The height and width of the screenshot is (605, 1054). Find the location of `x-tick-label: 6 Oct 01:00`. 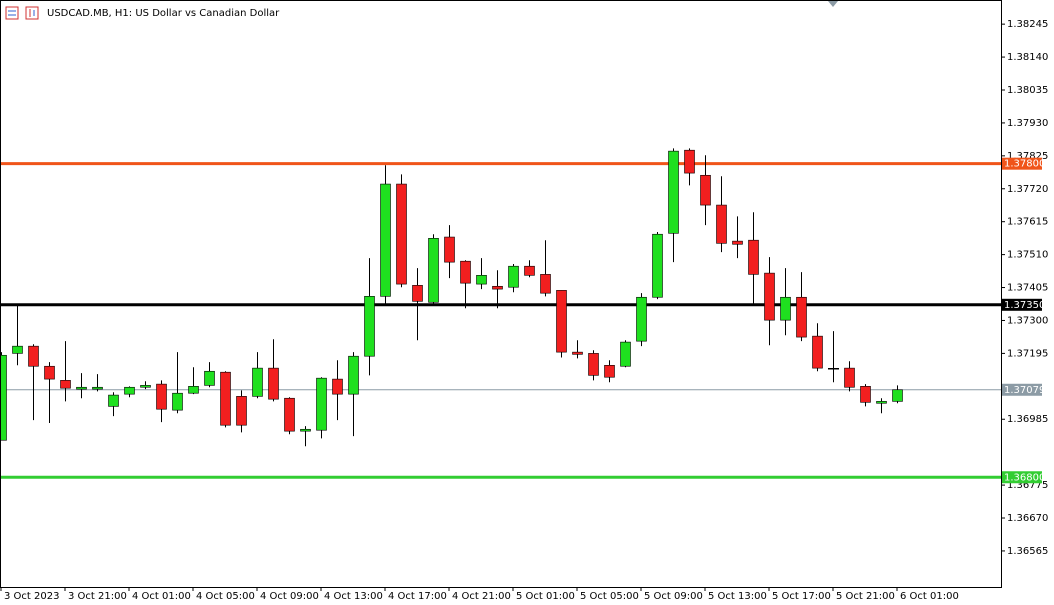

x-tick-label: 6 Oct 01:00 is located at coordinates (929, 596).